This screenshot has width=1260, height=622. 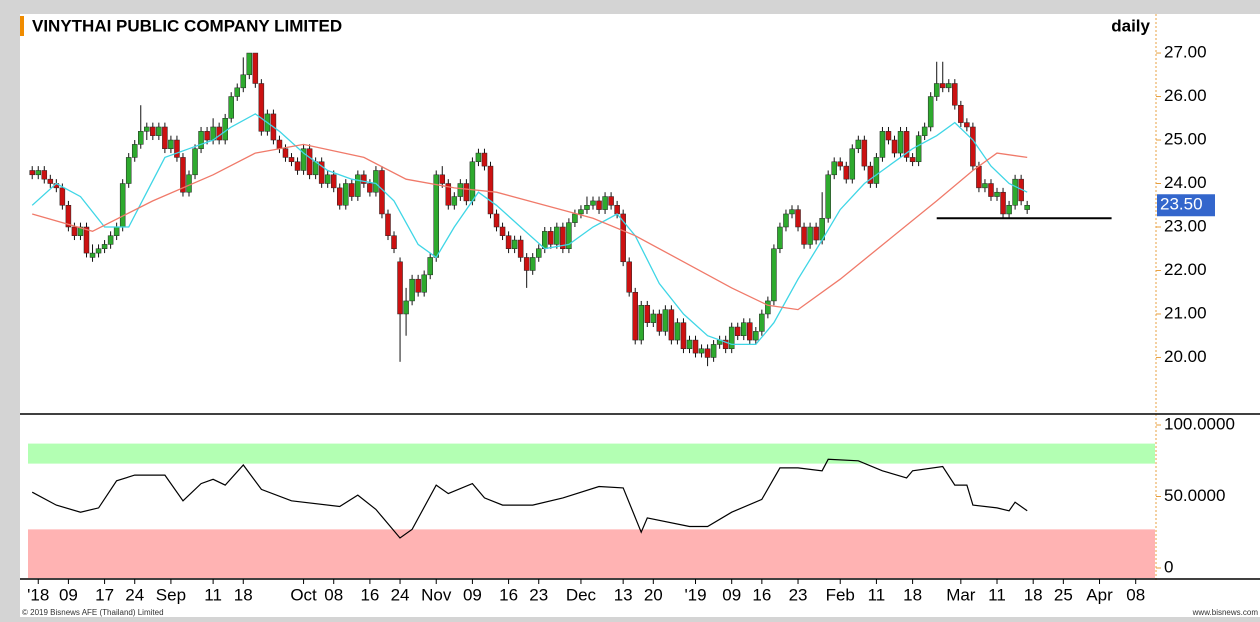 What do you see at coordinates (581, 594) in the screenshot?
I see `x-tick-label: Dec` at bounding box center [581, 594].